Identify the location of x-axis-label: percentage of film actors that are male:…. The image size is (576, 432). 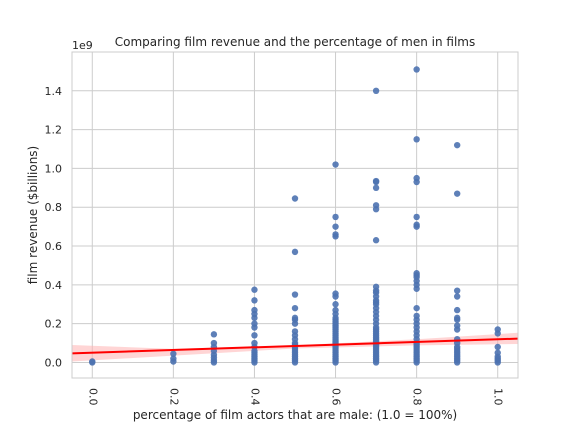
(295, 415).